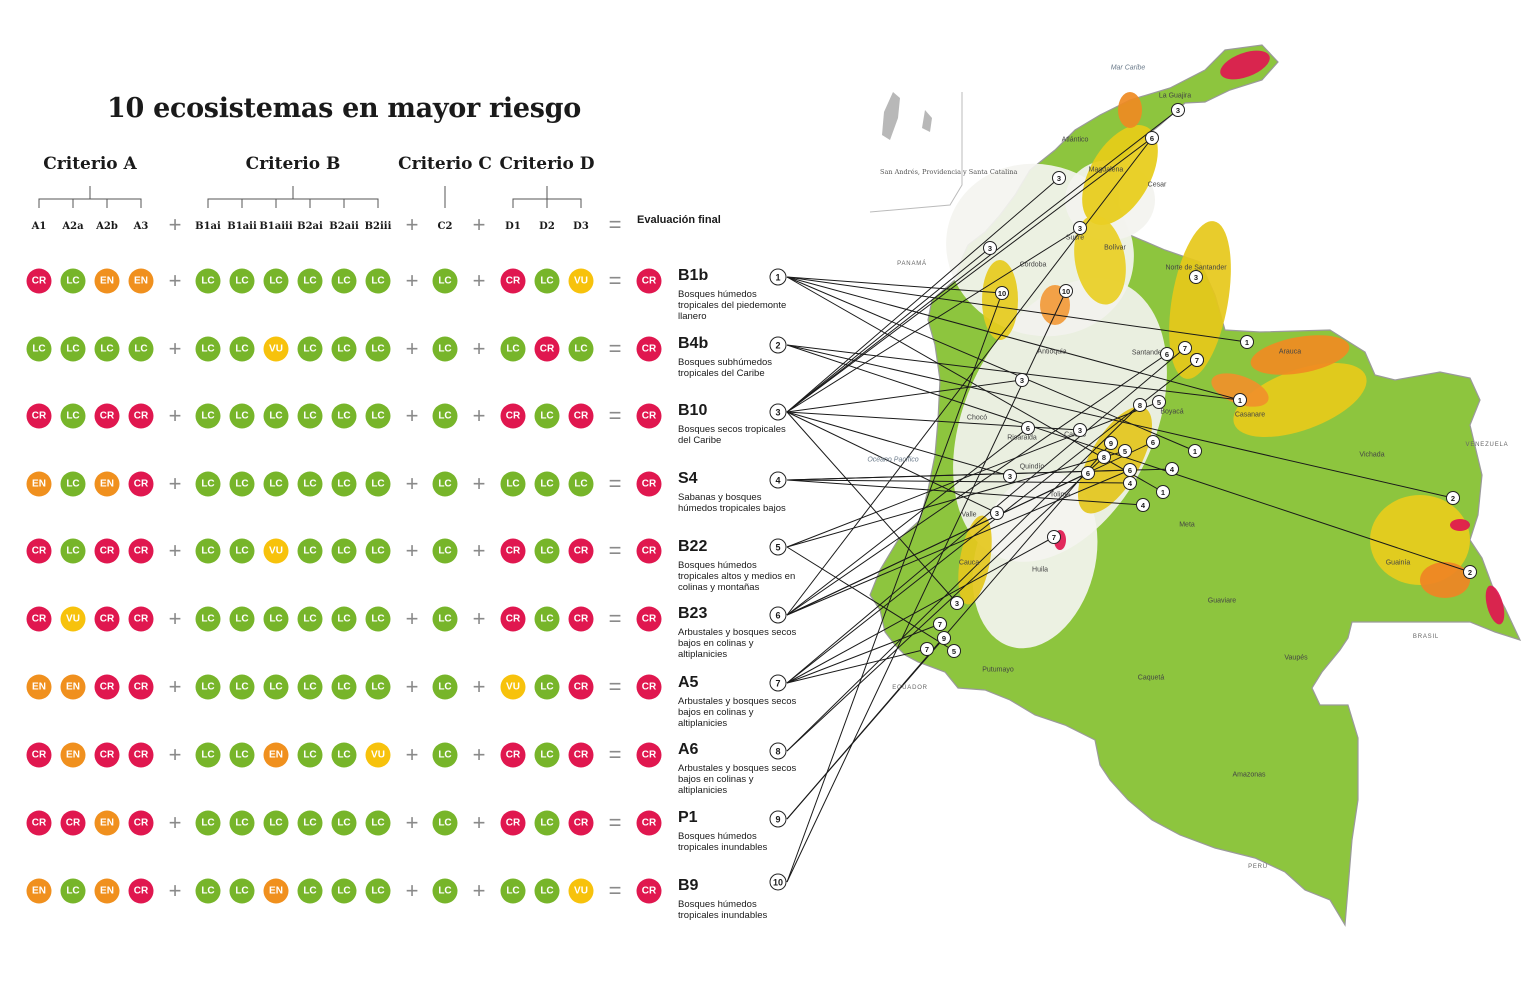  I want to click on subcriterion-label: D3, so click(581, 226).